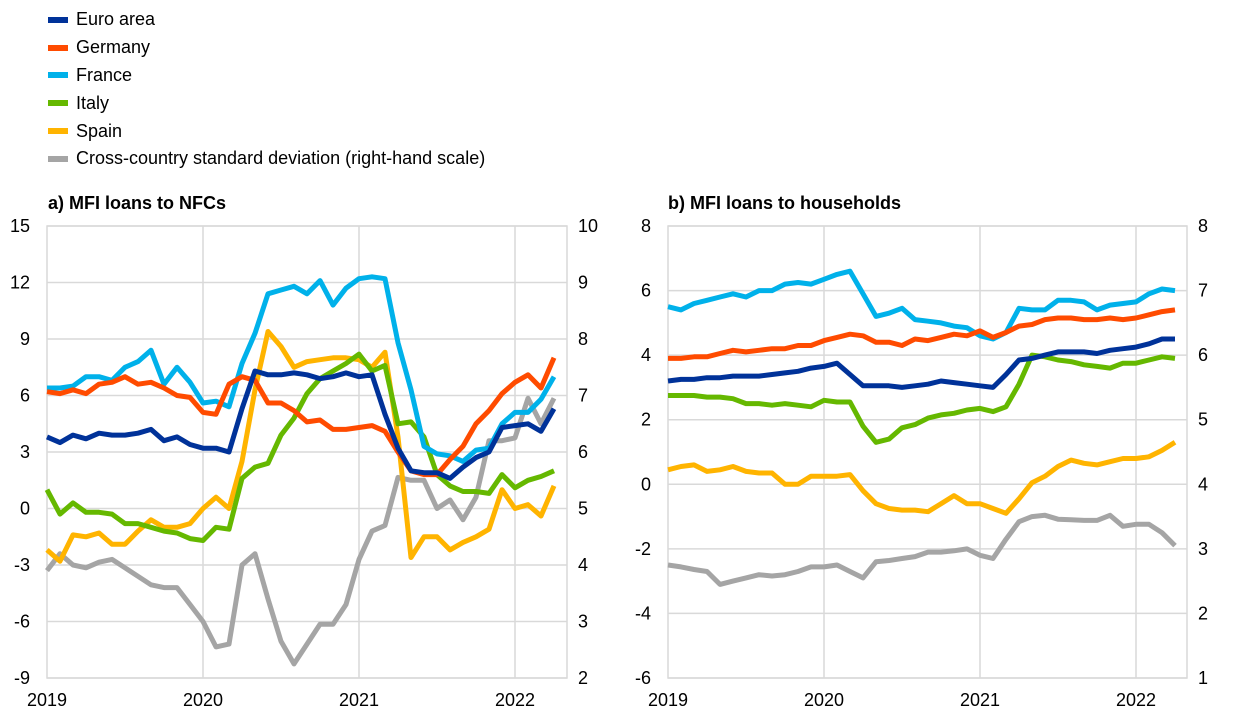 This screenshot has height=720, width=1240. Describe the element at coordinates (116, 19) in the screenshot. I see `legend-label: Euro area` at that location.